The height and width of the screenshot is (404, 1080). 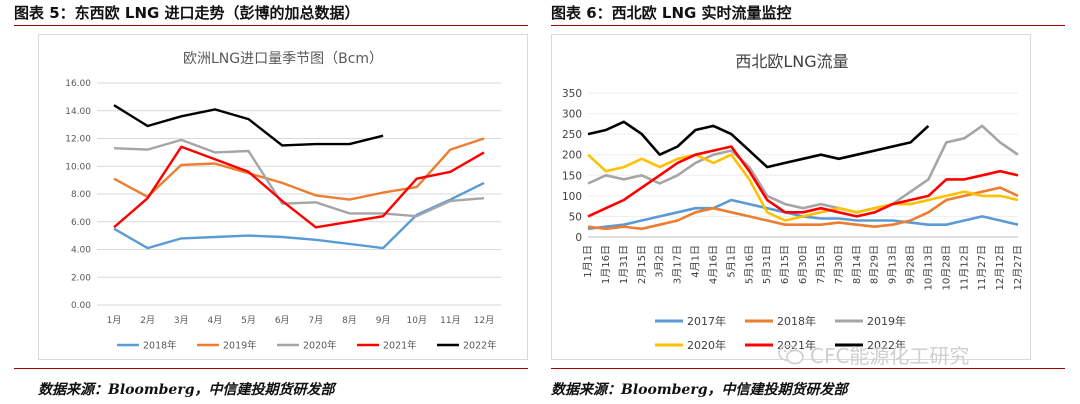 What do you see at coordinates (81, 223) in the screenshot?
I see `y-tick-label: 6.00` at bounding box center [81, 223].